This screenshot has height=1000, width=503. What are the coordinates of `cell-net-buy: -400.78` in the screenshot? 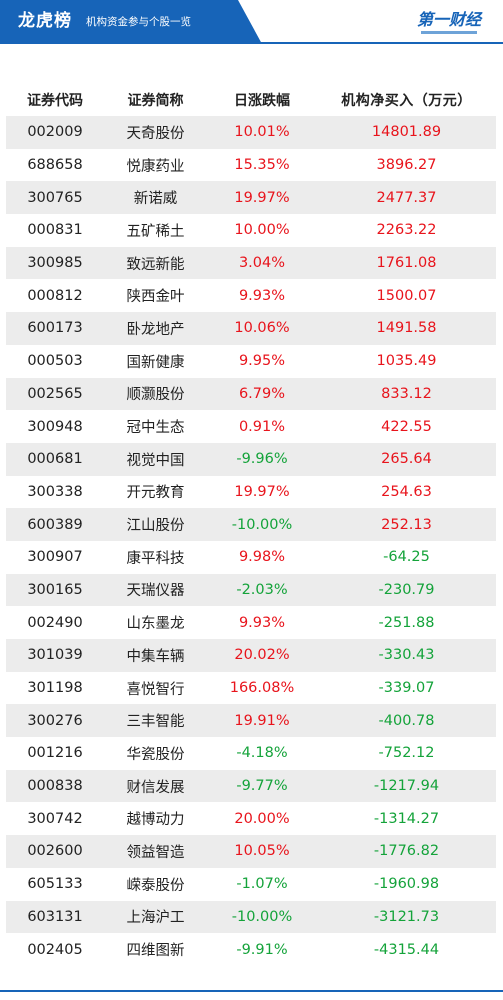 It's located at (406, 720).